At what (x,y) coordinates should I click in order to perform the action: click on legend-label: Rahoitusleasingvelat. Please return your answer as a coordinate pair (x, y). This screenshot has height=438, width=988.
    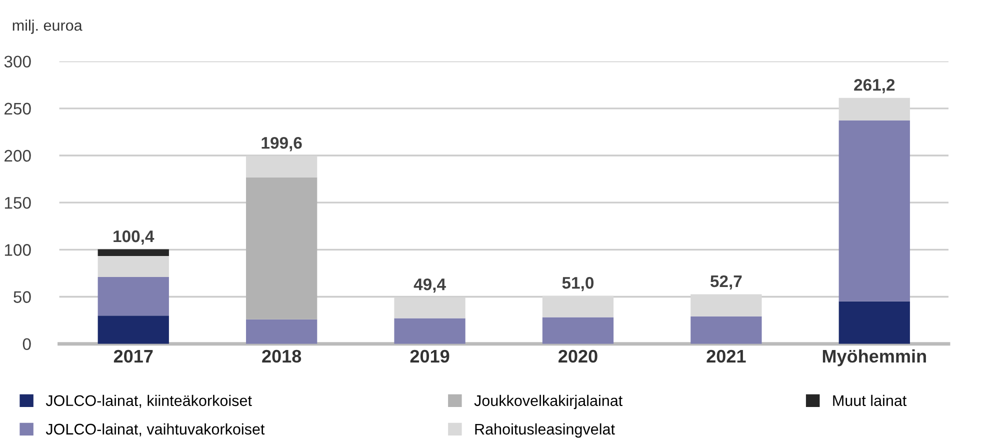
    Looking at the image, I should click on (545, 430).